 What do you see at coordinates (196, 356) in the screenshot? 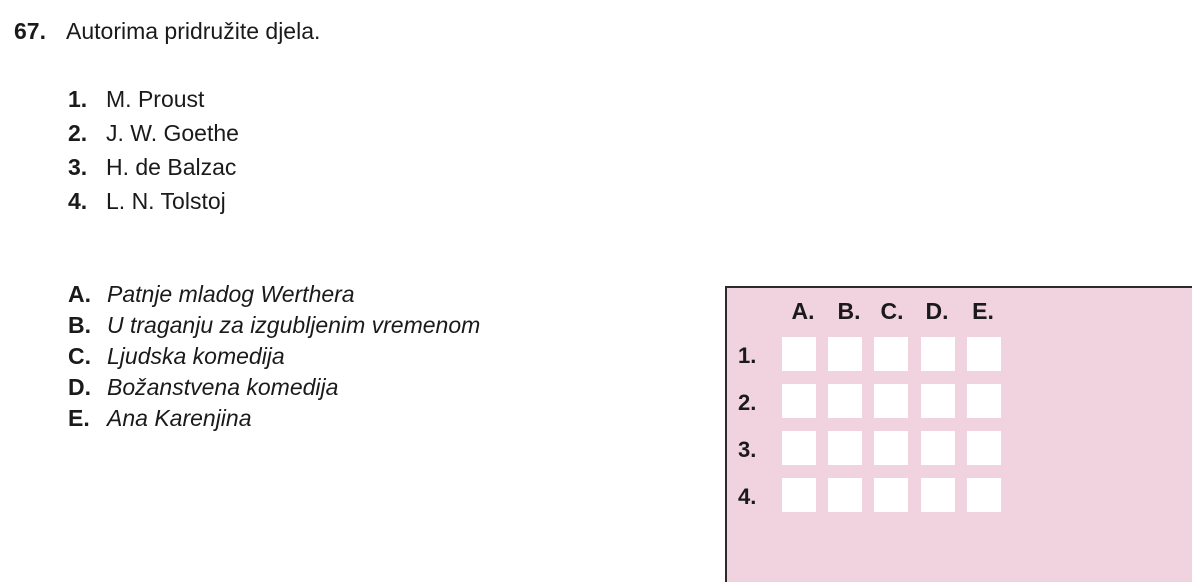
I see `work-title: Ljudska komedija` at bounding box center [196, 356].